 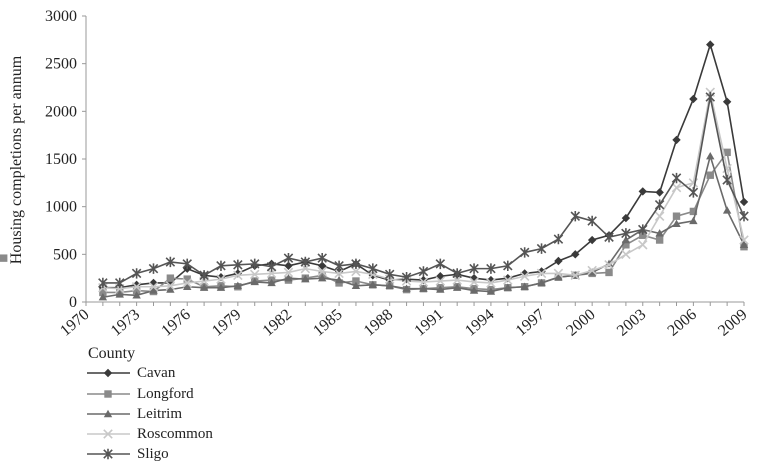 What do you see at coordinates (74, 323) in the screenshot?
I see `x-tick-label: 1970` at bounding box center [74, 323].